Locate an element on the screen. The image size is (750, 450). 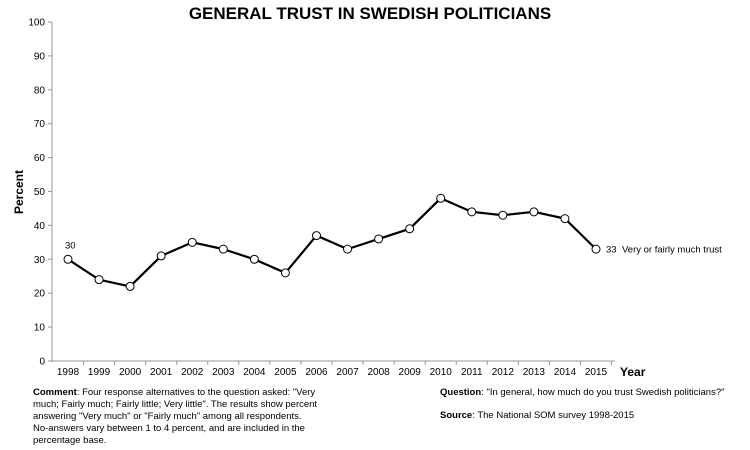
y-tick-label: 90 is located at coordinates (40, 56).